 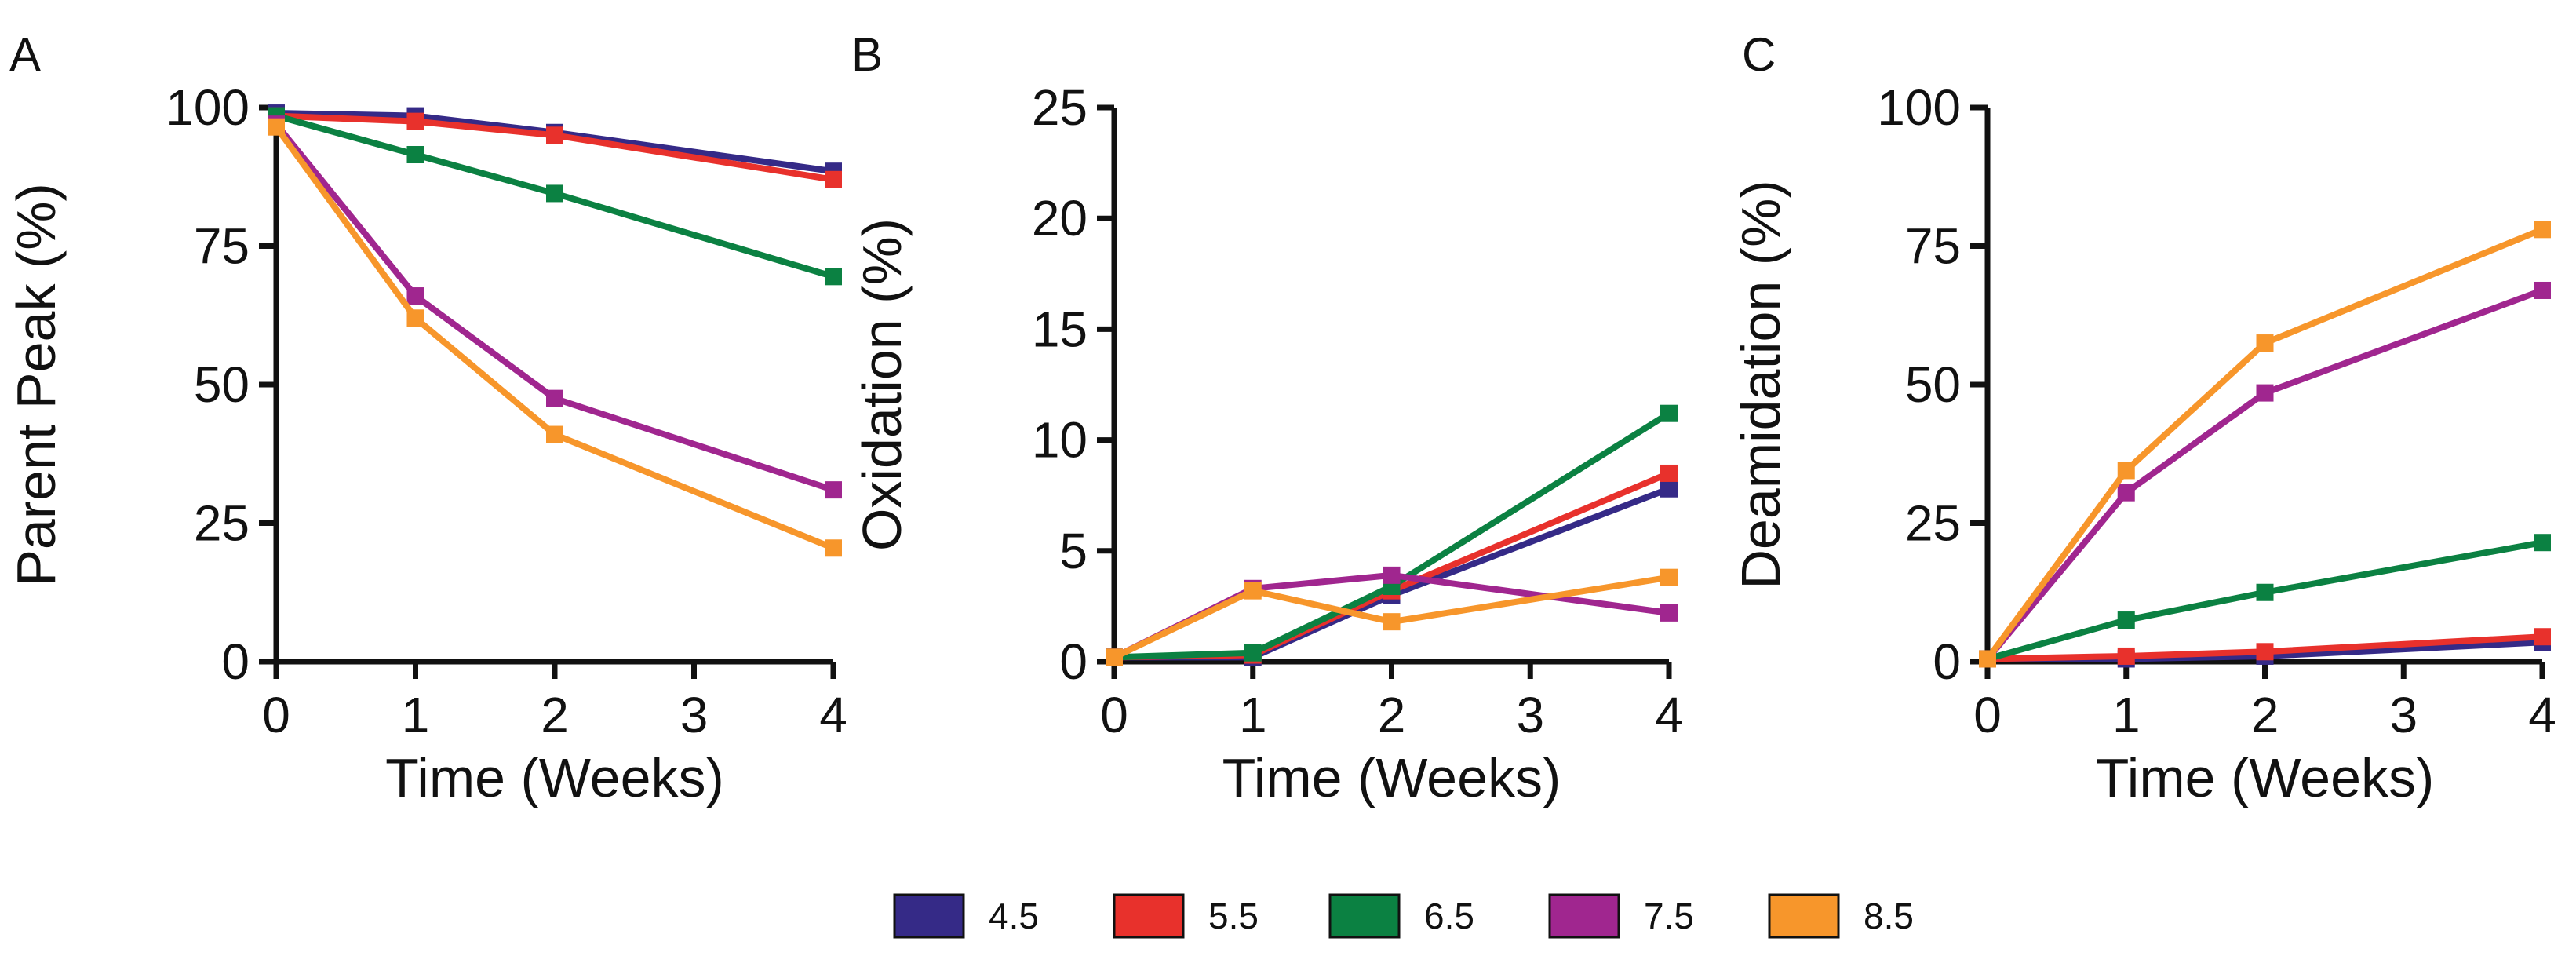 What do you see at coordinates (1186, 916) in the screenshot?
I see `legend-item: 5.5` at bounding box center [1186, 916].